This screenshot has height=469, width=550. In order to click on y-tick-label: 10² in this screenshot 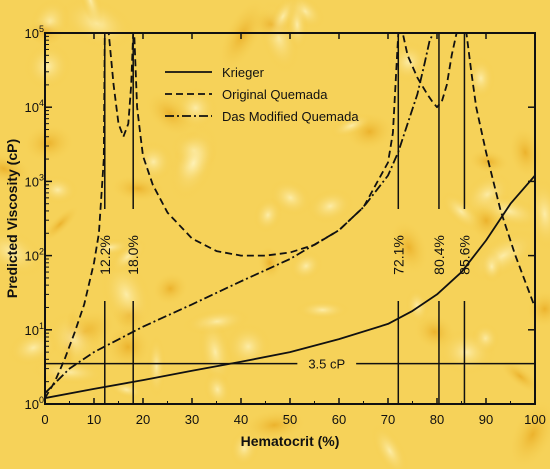, I will do `click(34, 255)`.